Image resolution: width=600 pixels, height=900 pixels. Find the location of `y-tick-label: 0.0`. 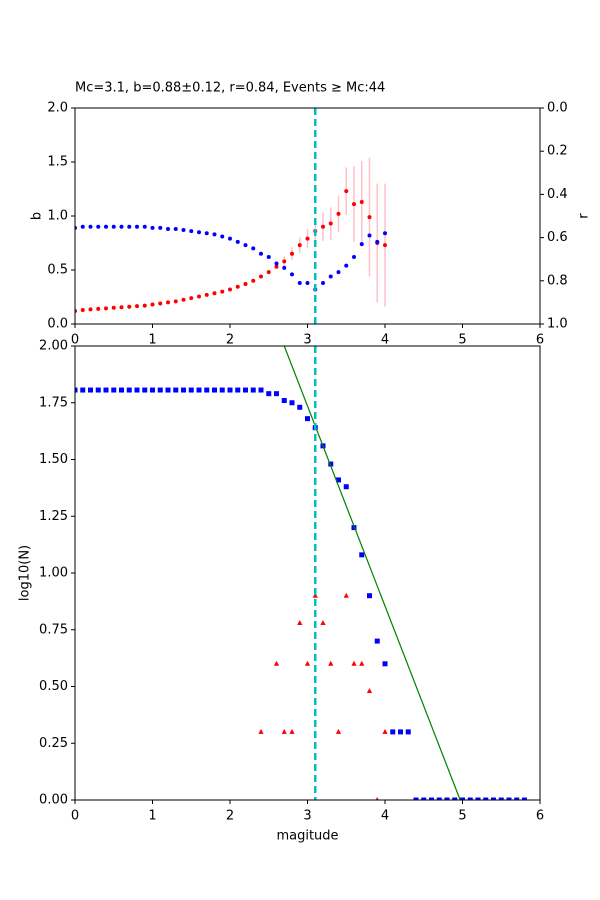

y-tick-label: 0.0 is located at coordinates (57, 324).